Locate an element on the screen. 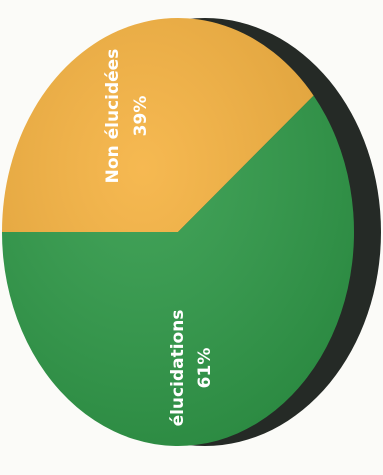 The width and height of the screenshot is (383, 475). slice-label-percent: 61% is located at coordinates (205, 368).